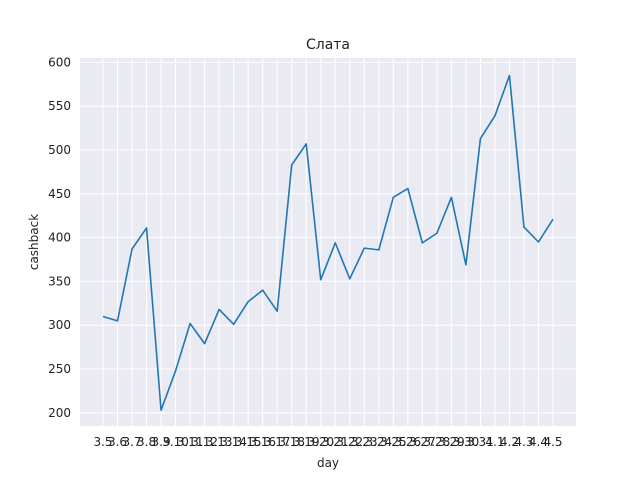  What do you see at coordinates (59, 194) in the screenshot?
I see `y-tick-label: 450` at bounding box center [59, 194].